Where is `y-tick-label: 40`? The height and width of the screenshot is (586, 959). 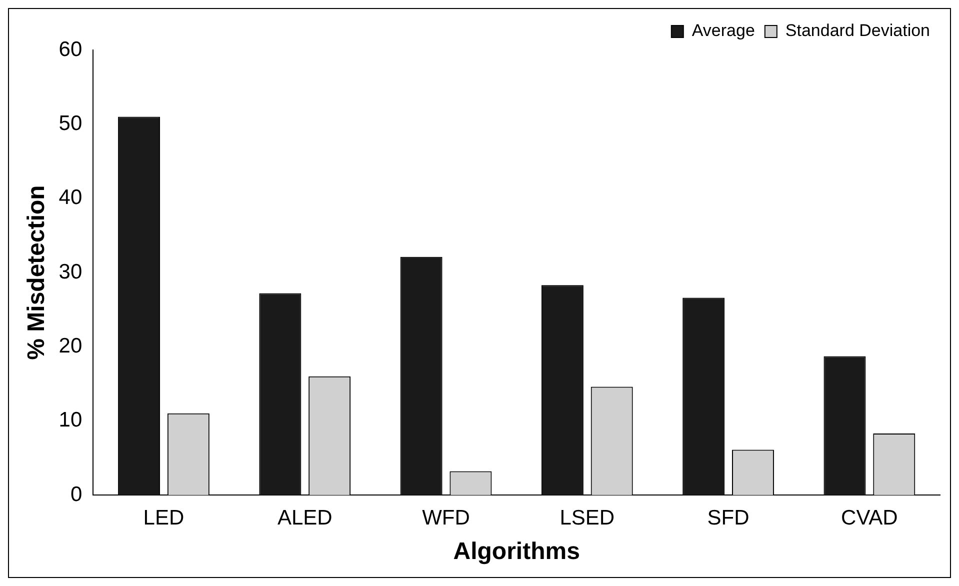 y-tick-label: 40 is located at coordinates (70, 198).